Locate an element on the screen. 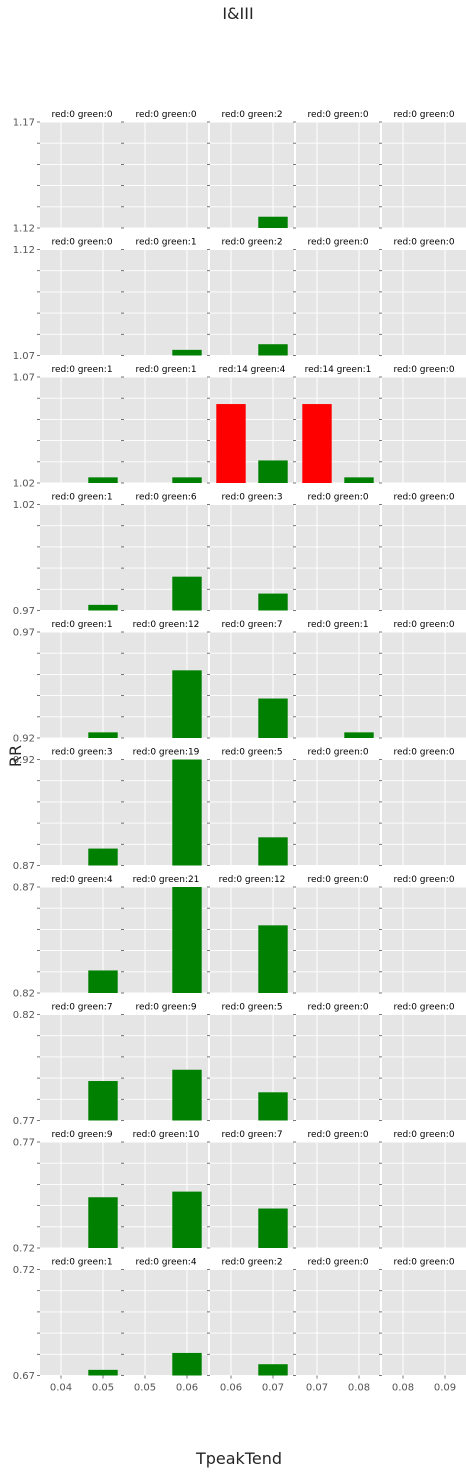 The width and height of the screenshot is (466, 1474). subplot: red:0 green:7 is located at coordinates (250, 679).